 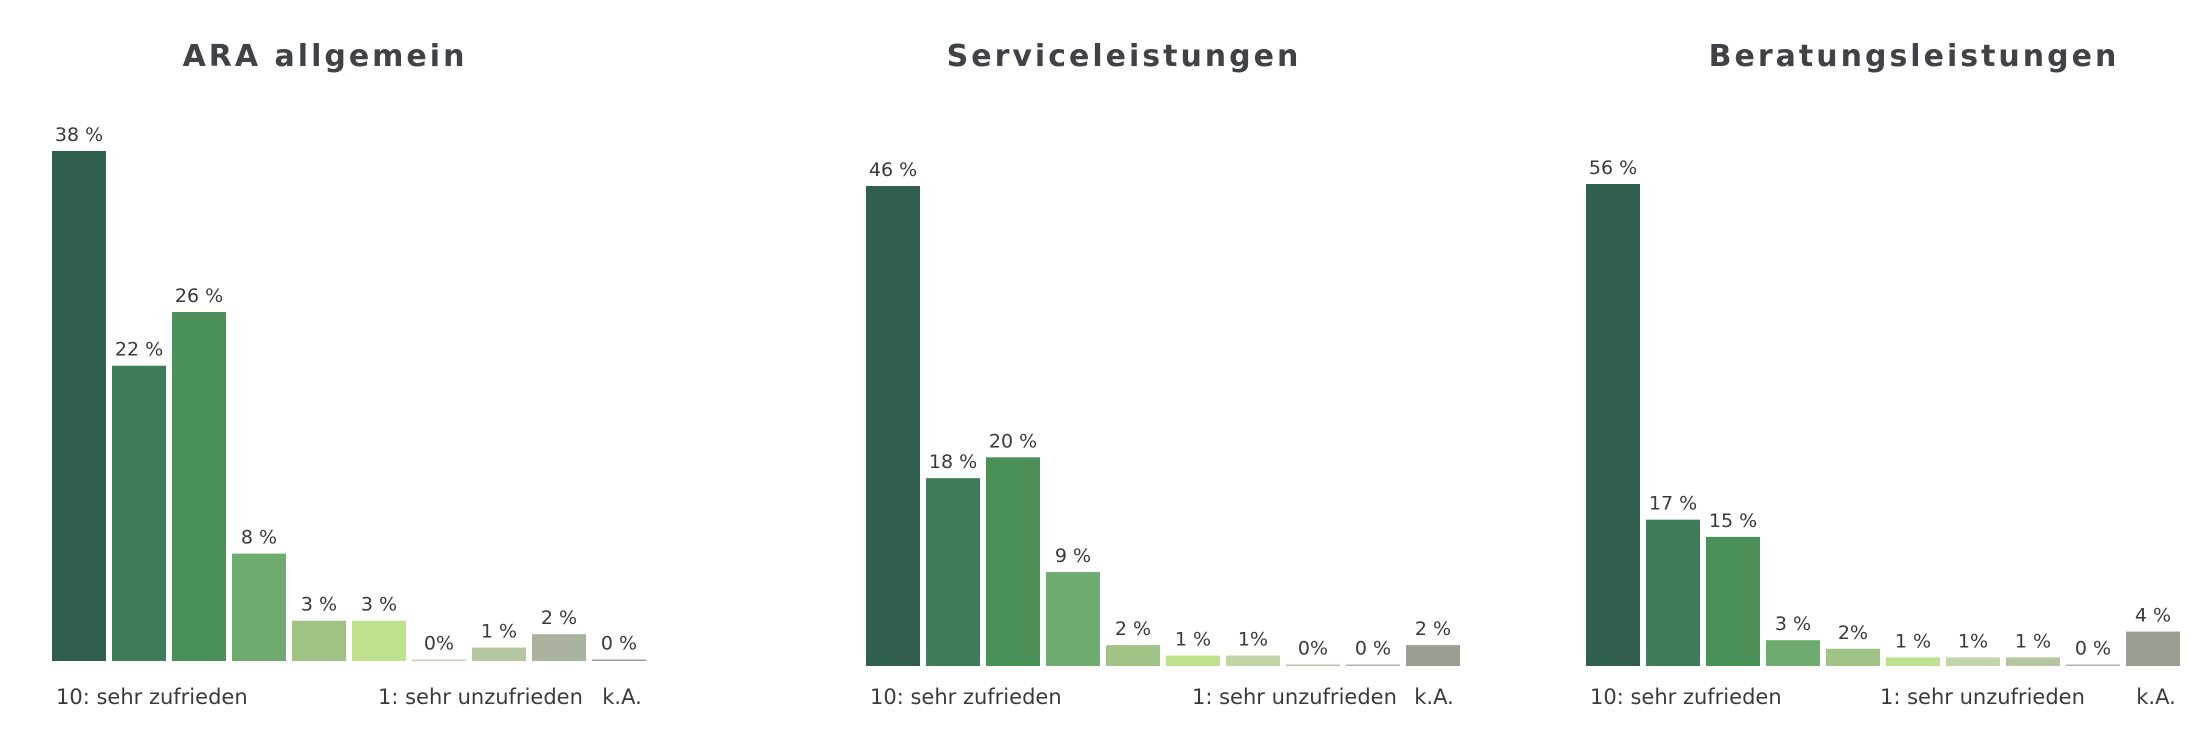 I want to click on bar-value-label: 17 %, so click(x=1673, y=504).